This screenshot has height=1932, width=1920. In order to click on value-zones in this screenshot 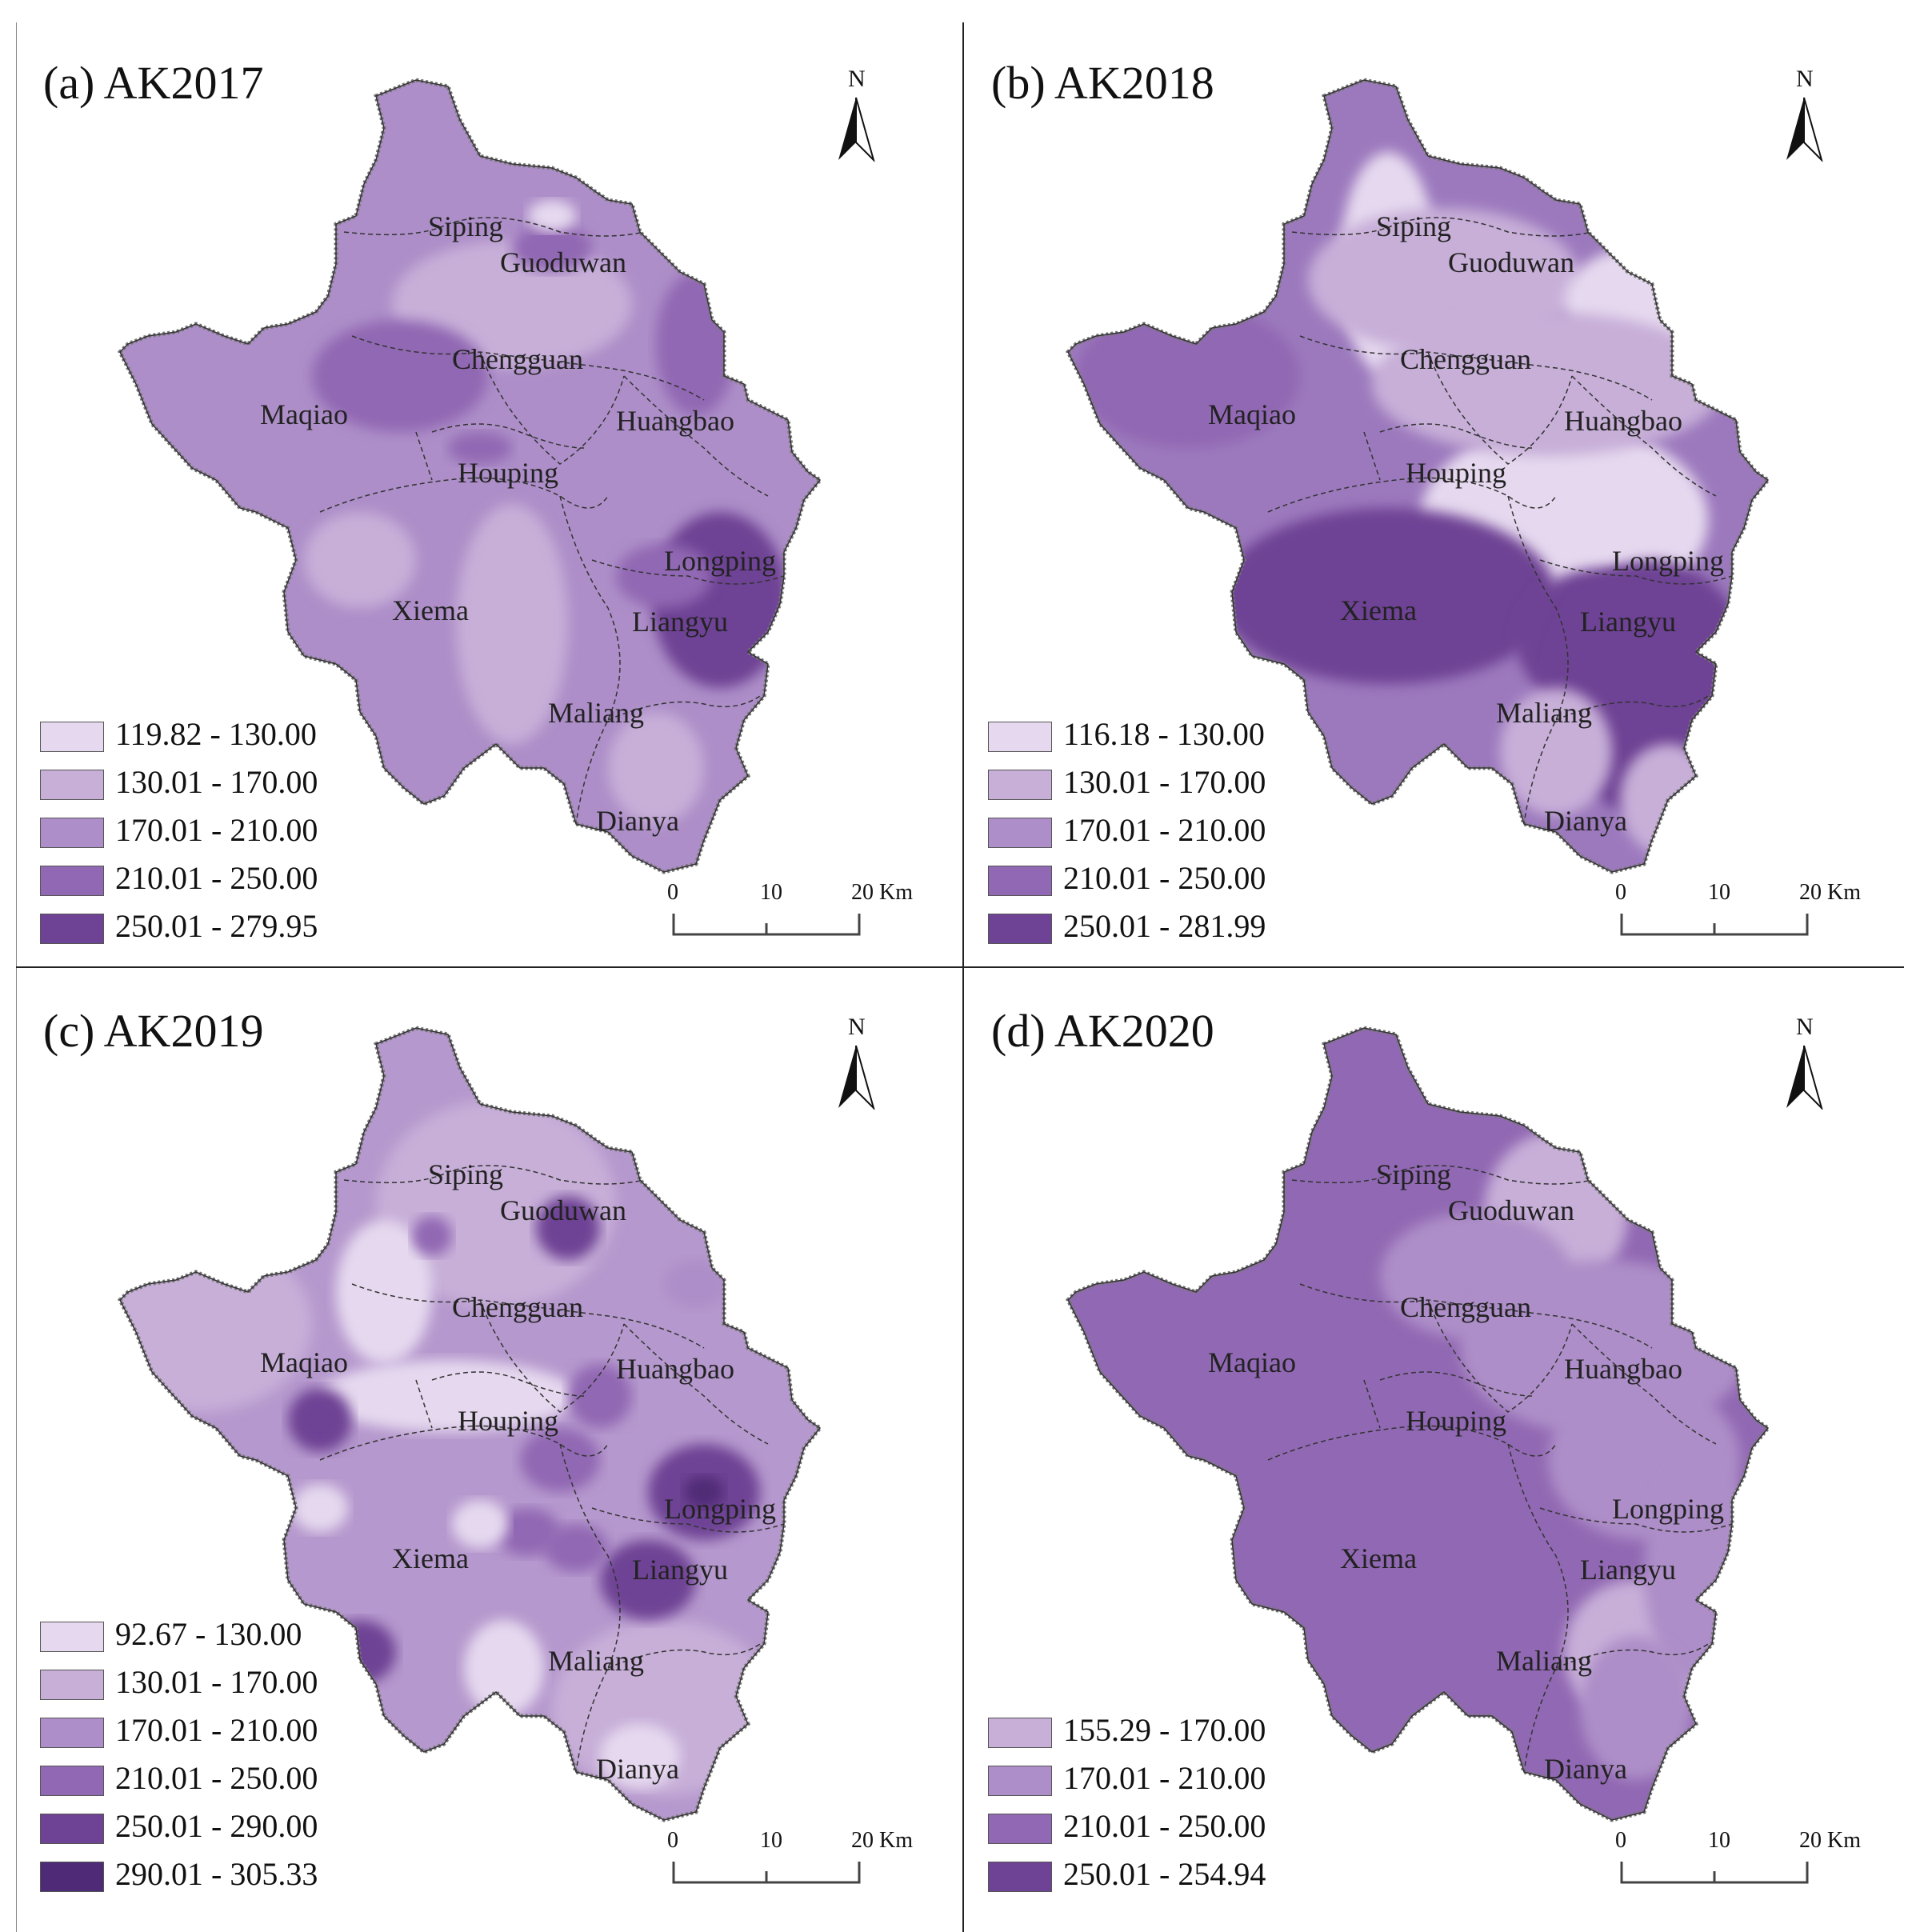, I will do `click(448, 1448)`.